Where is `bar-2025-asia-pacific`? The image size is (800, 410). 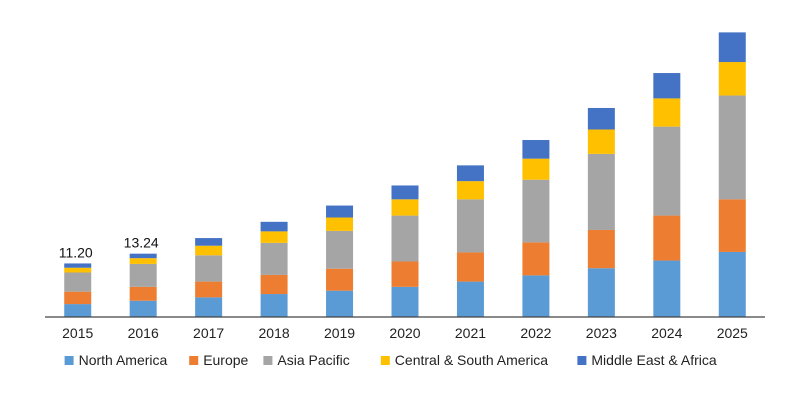 bar-2025-asia-pacific is located at coordinates (732, 147).